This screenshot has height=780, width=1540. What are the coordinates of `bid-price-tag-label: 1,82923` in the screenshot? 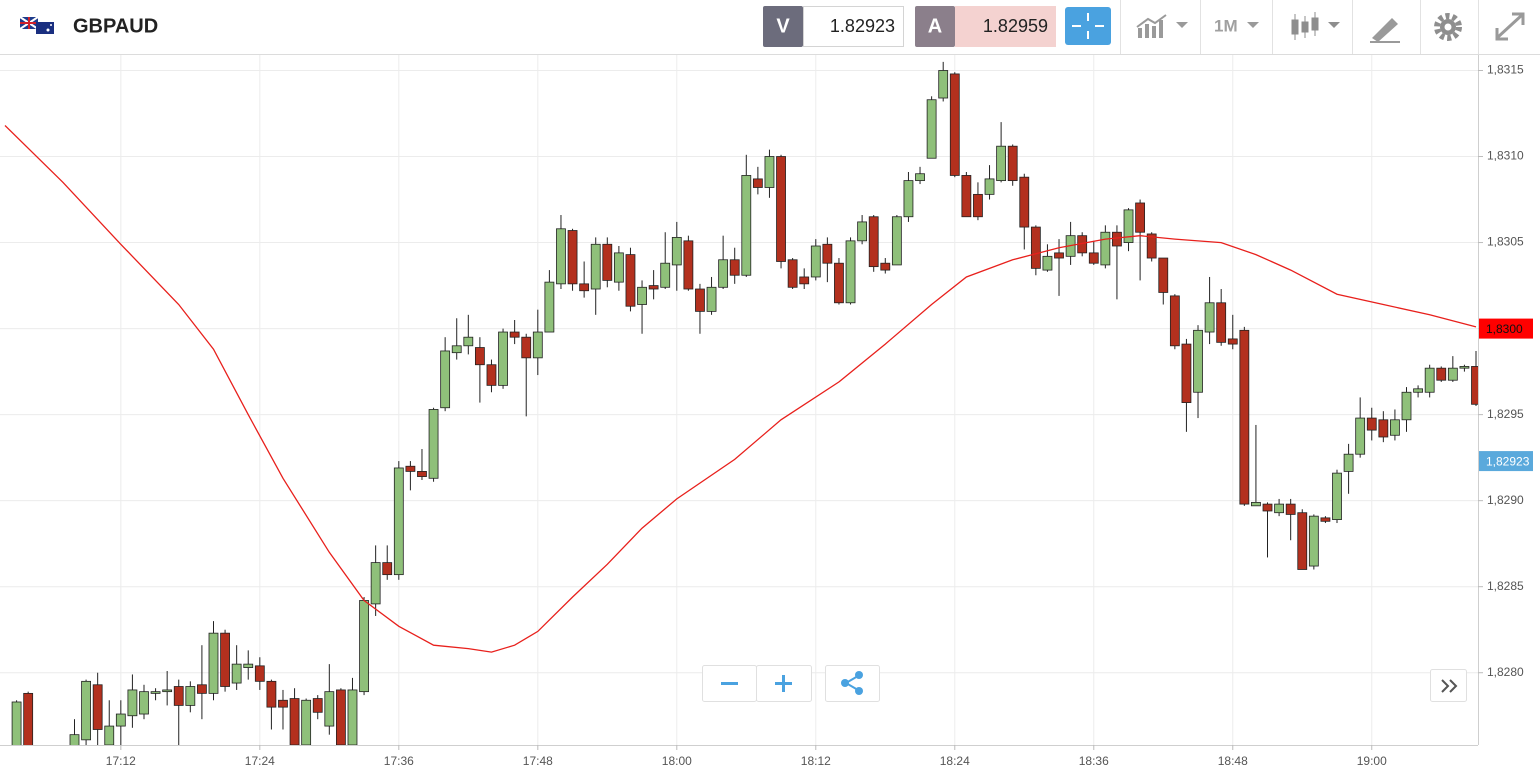 It's located at (1508, 461).